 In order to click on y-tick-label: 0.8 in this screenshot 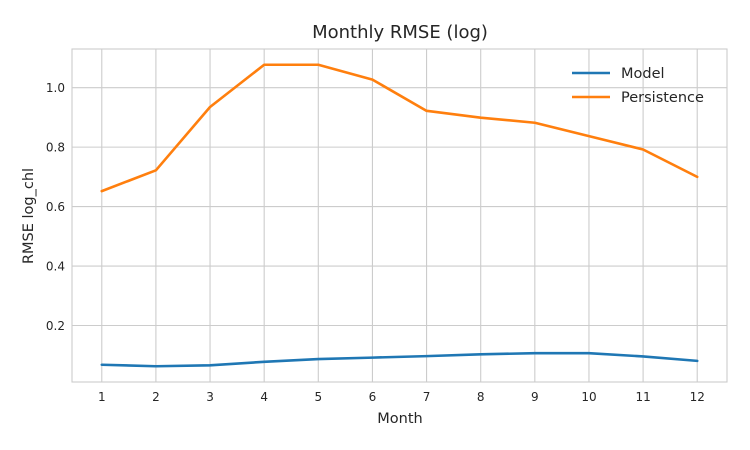, I will do `click(55, 148)`.